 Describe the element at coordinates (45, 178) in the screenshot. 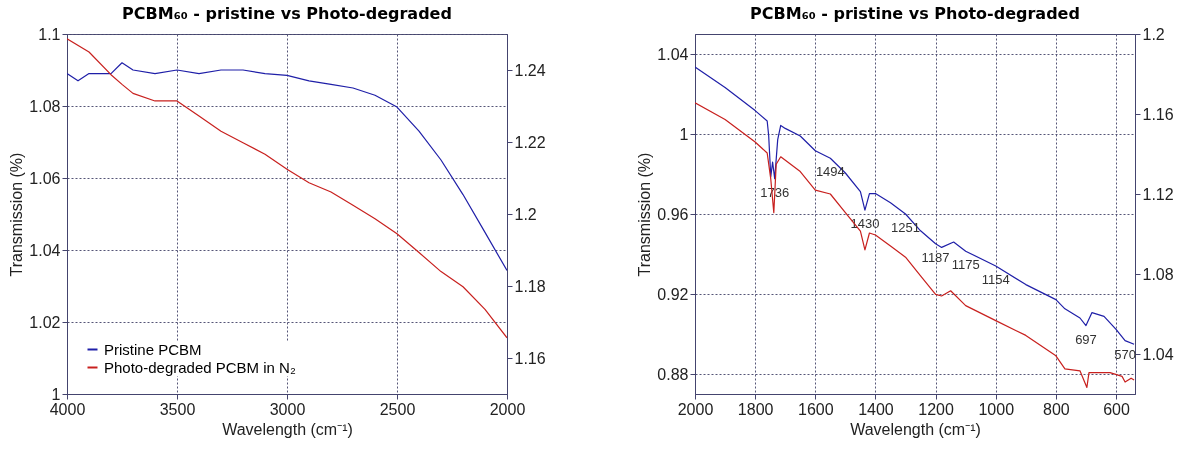

I see `y-tick-label: 1.06` at that location.